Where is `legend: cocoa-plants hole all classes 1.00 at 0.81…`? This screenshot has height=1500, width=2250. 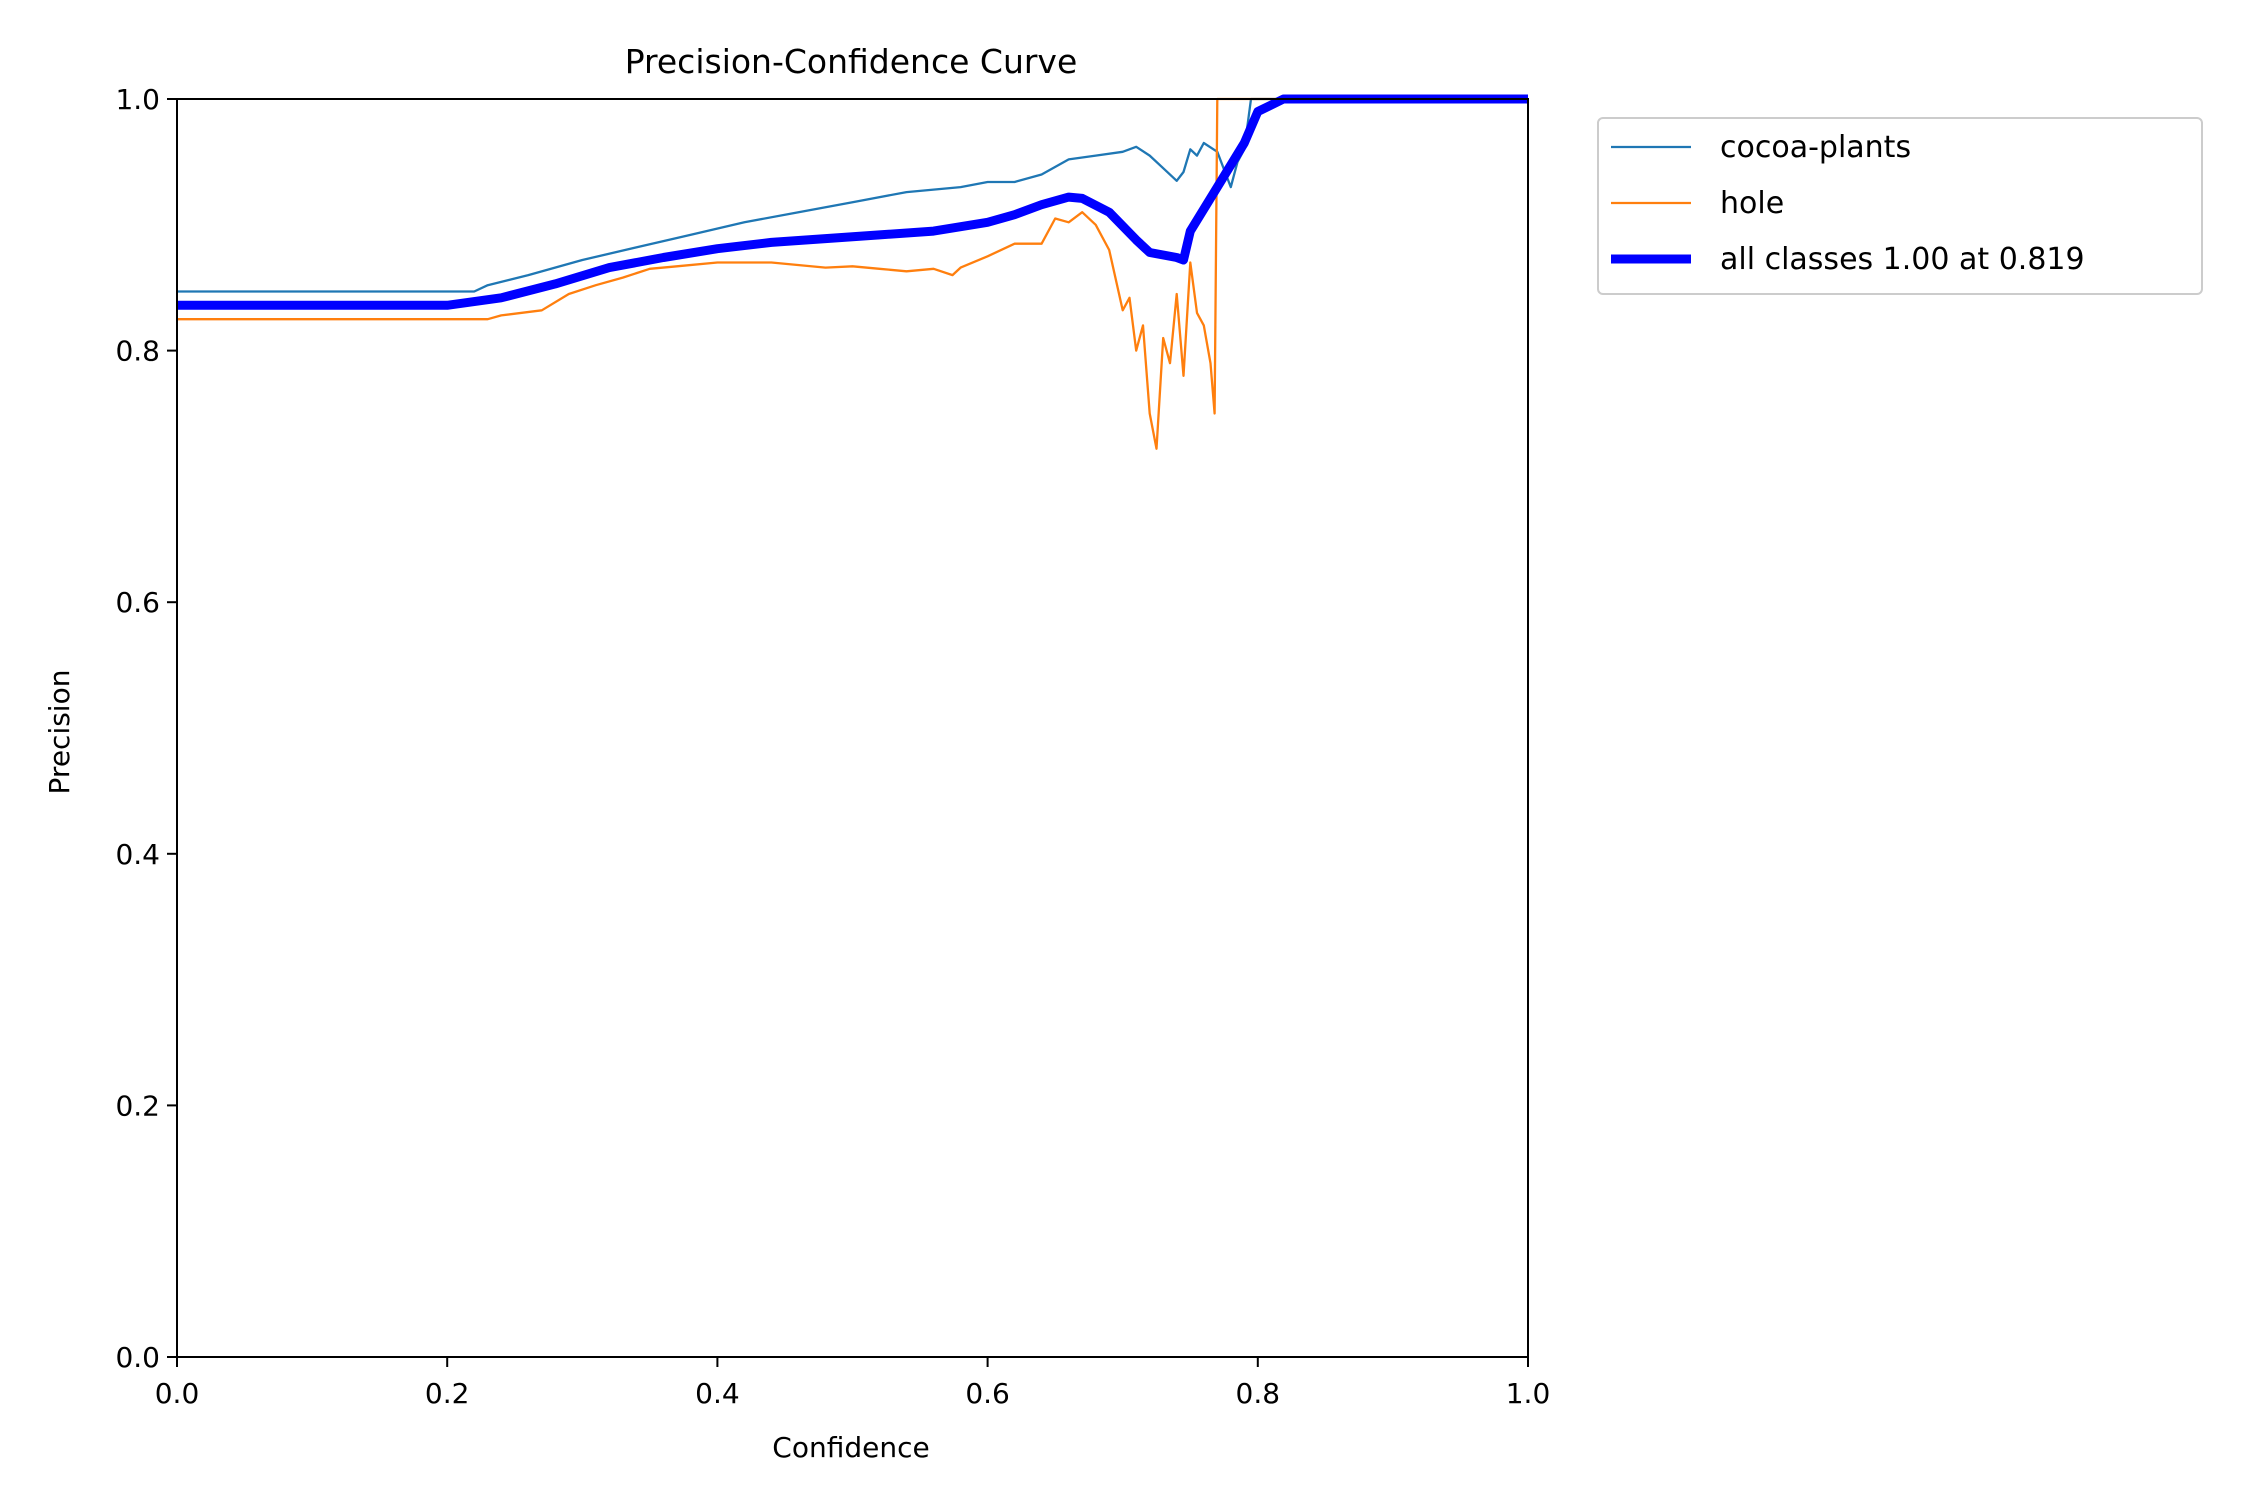 legend: cocoa-plants hole all classes 1.00 at 0.81… is located at coordinates (1900, 206).